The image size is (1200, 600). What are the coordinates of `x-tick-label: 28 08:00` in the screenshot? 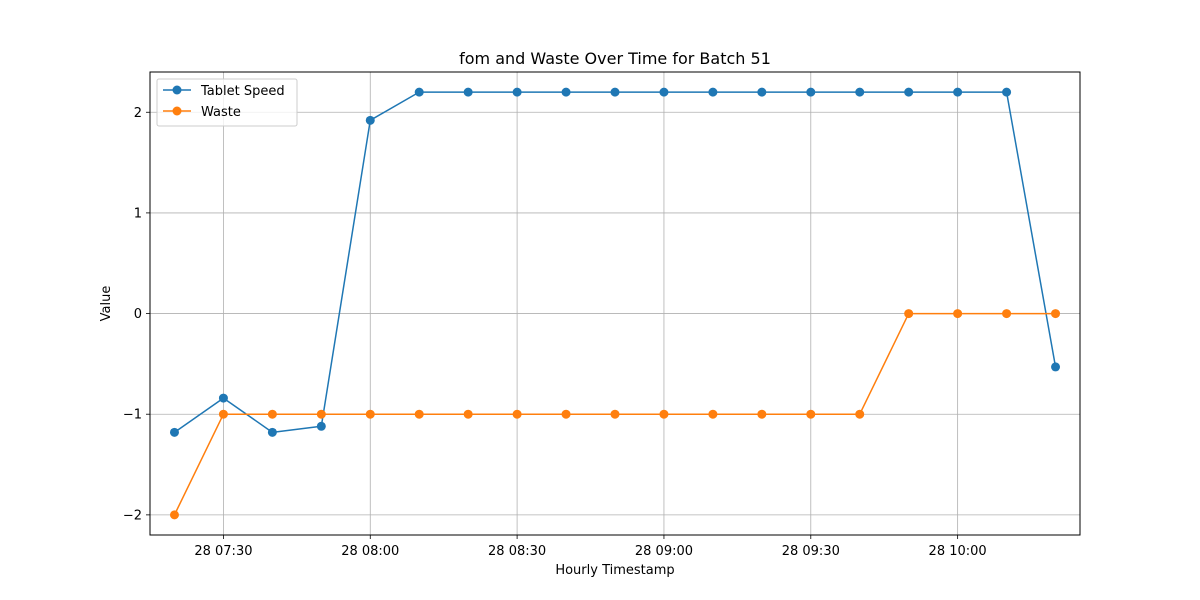 It's located at (370, 551).